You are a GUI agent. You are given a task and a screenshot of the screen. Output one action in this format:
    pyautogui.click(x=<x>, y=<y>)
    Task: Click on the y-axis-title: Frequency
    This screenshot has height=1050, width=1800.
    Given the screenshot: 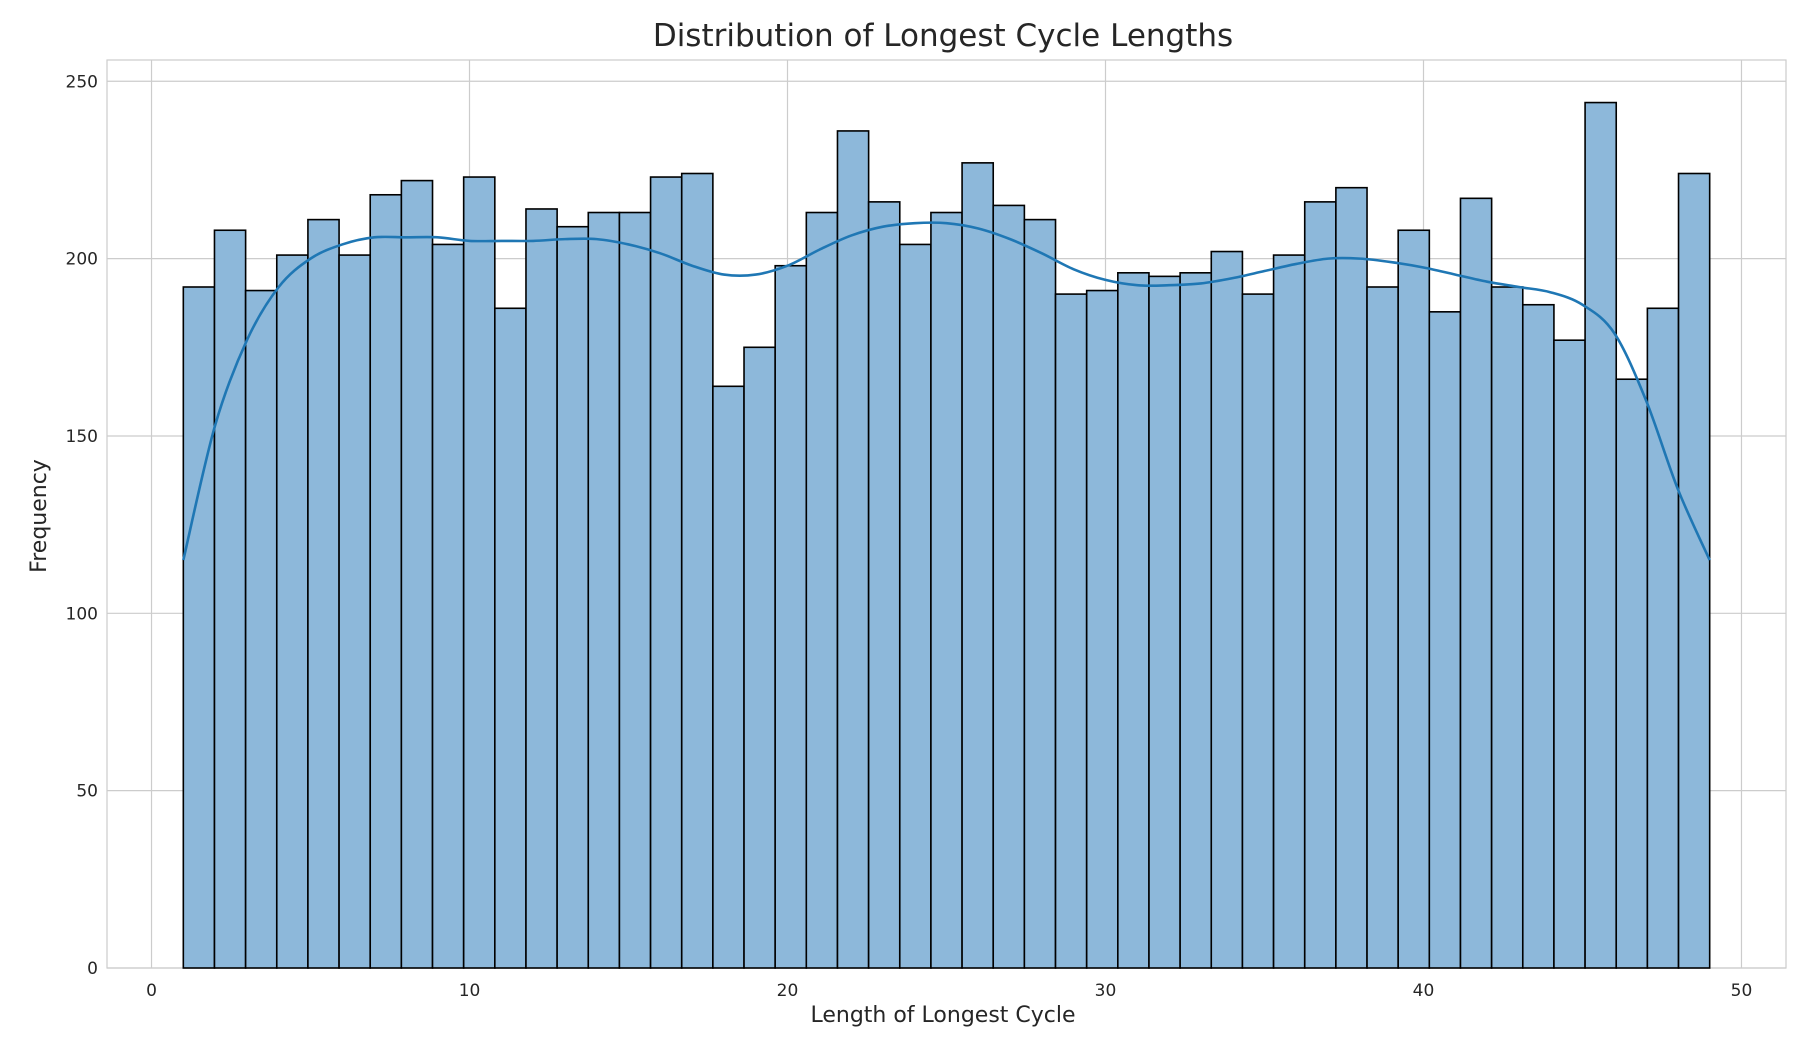 What is the action you would take?
    pyautogui.click(x=39, y=516)
    